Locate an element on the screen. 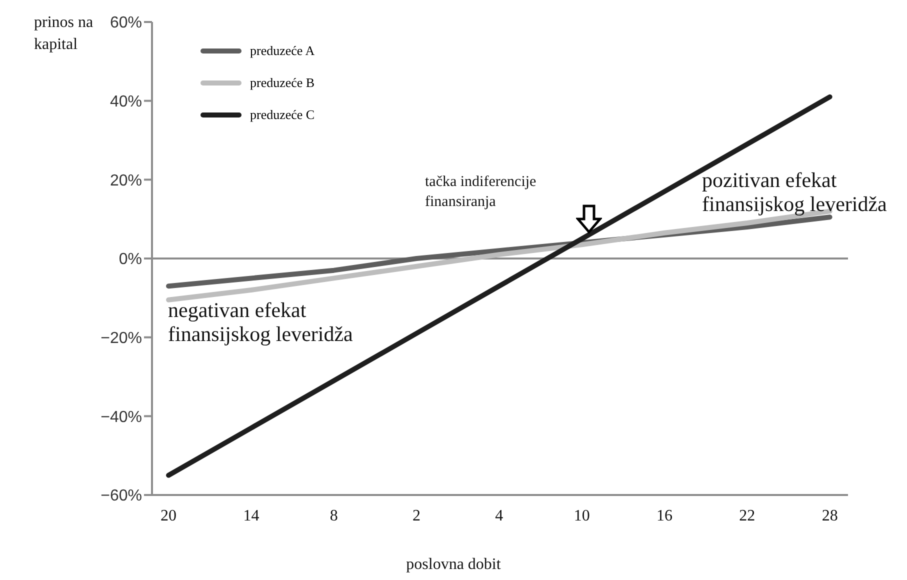 This screenshot has width=907, height=580. x-tick-label: 4 is located at coordinates (499, 515).